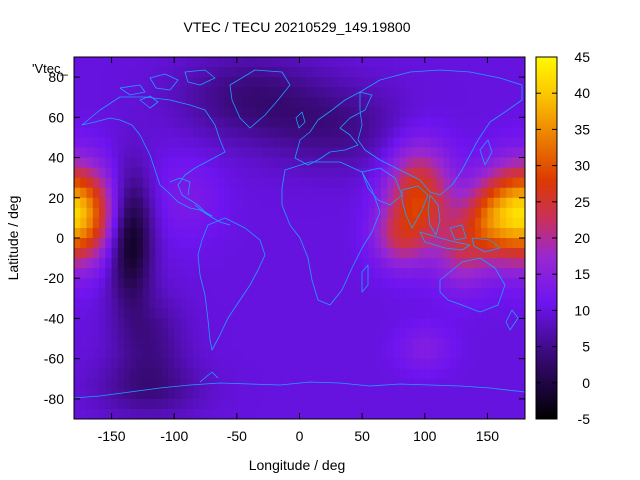 The image size is (640, 480). I want to click on colorbar-tick-label: 5, so click(586, 347).